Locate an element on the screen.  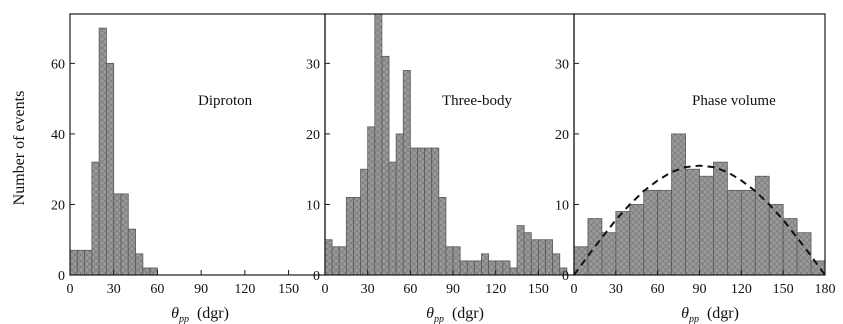
y-axis-label: Number of events is located at coordinates (19, 148).